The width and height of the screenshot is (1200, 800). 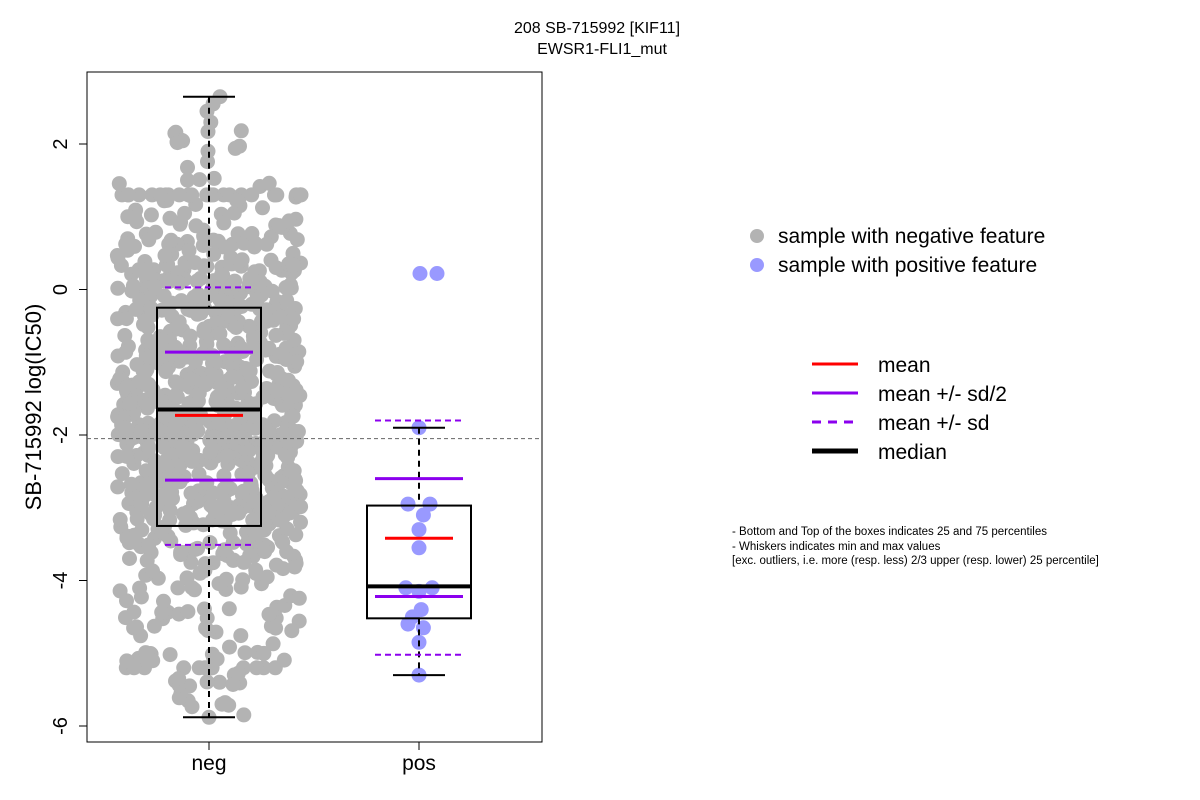 What do you see at coordinates (61, 581) in the screenshot?
I see `y-tick-label: -4` at bounding box center [61, 581].